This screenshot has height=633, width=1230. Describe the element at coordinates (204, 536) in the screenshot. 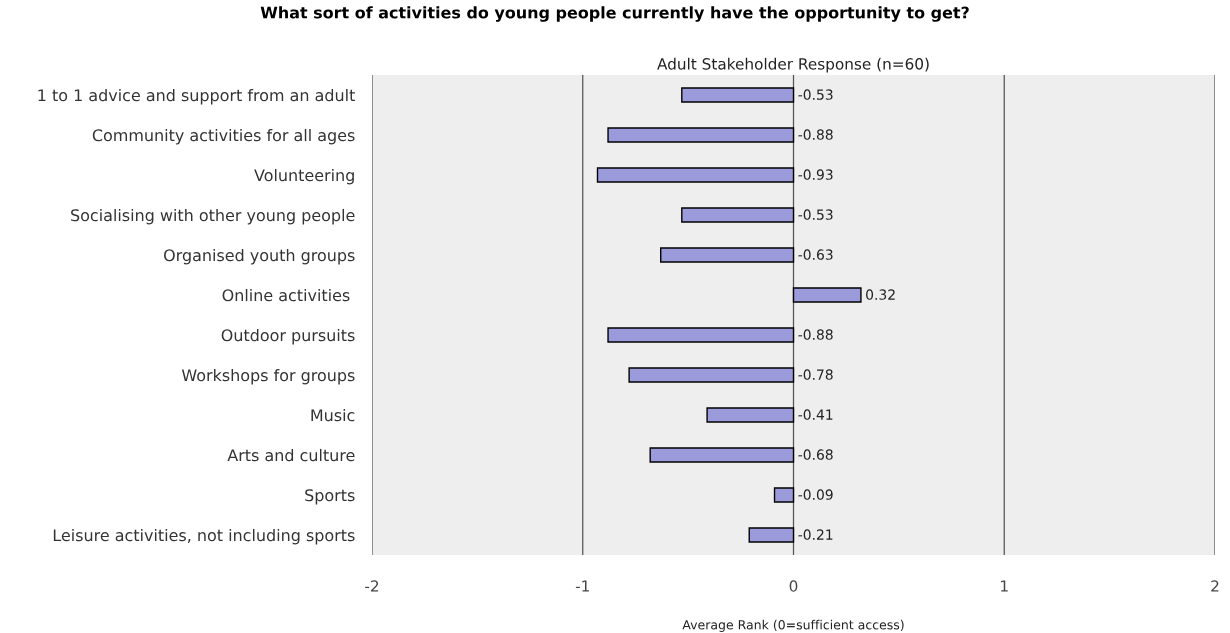

I see `y-tick-label: Leisure activities, not including sports` at that location.